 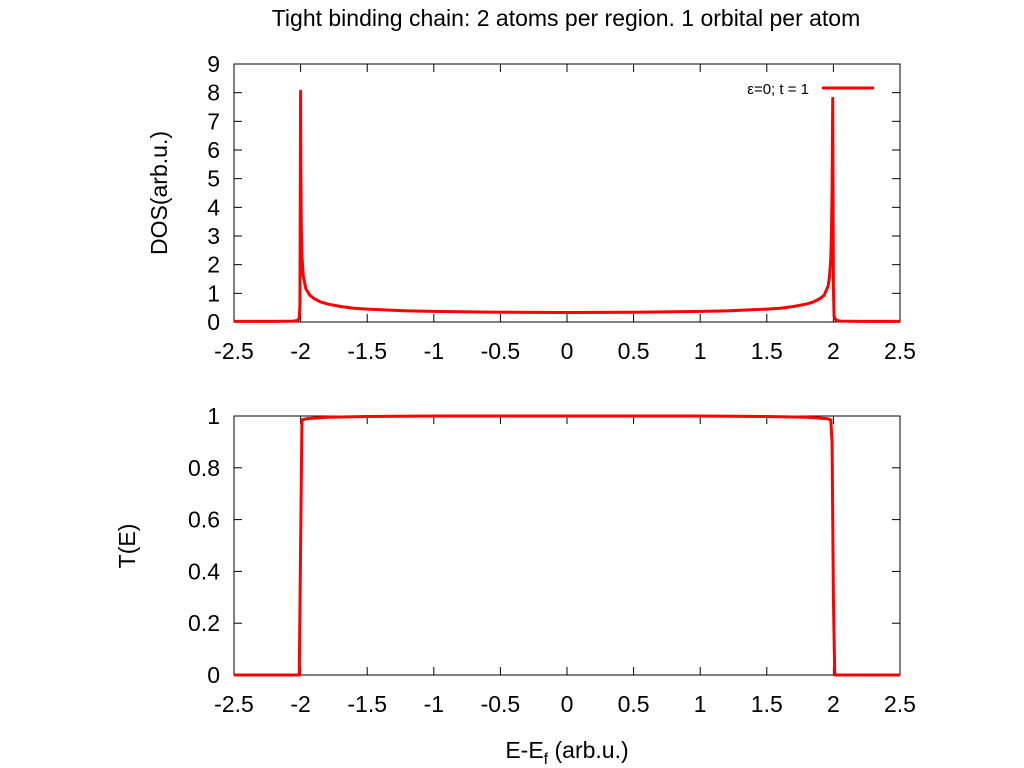 I want to click on transmission-y-tick-label: 0.4, so click(x=204, y=571).